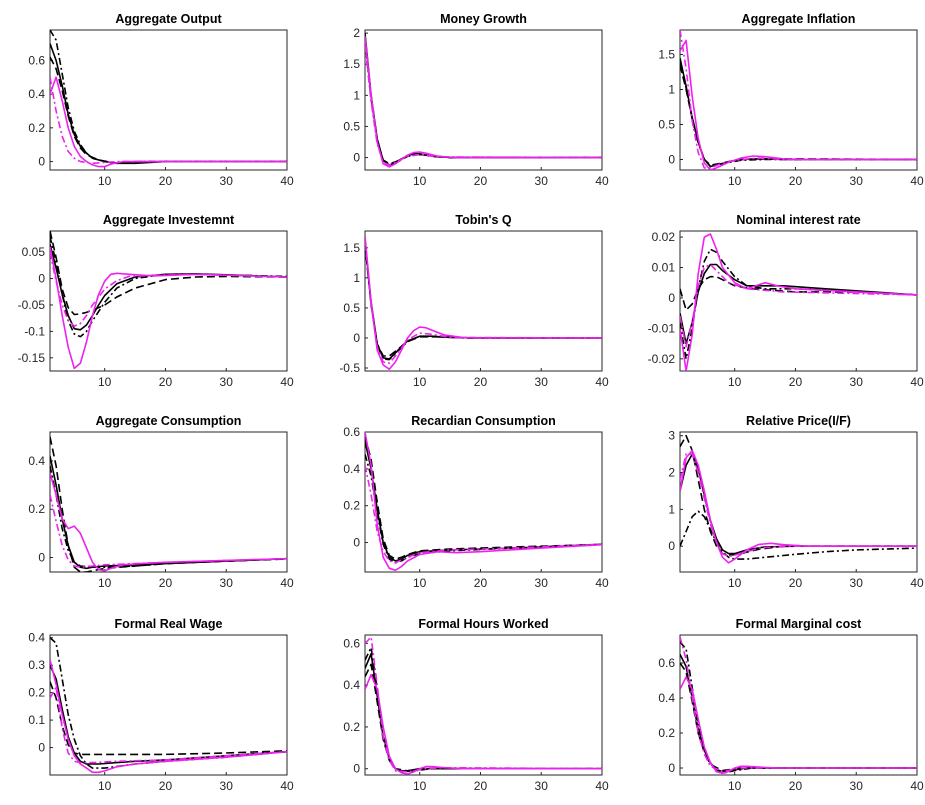 This screenshot has width=925, height=805. I want to click on y-tick-label: -0.01, so click(662, 328).